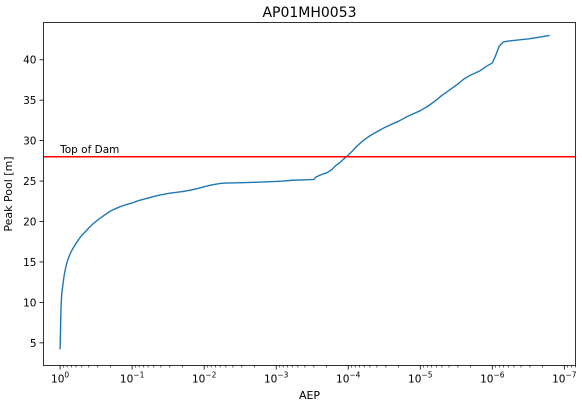 The height and width of the screenshot is (403, 582). I want to click on x-tick-label: 10⁻¹, so click(132, 378).